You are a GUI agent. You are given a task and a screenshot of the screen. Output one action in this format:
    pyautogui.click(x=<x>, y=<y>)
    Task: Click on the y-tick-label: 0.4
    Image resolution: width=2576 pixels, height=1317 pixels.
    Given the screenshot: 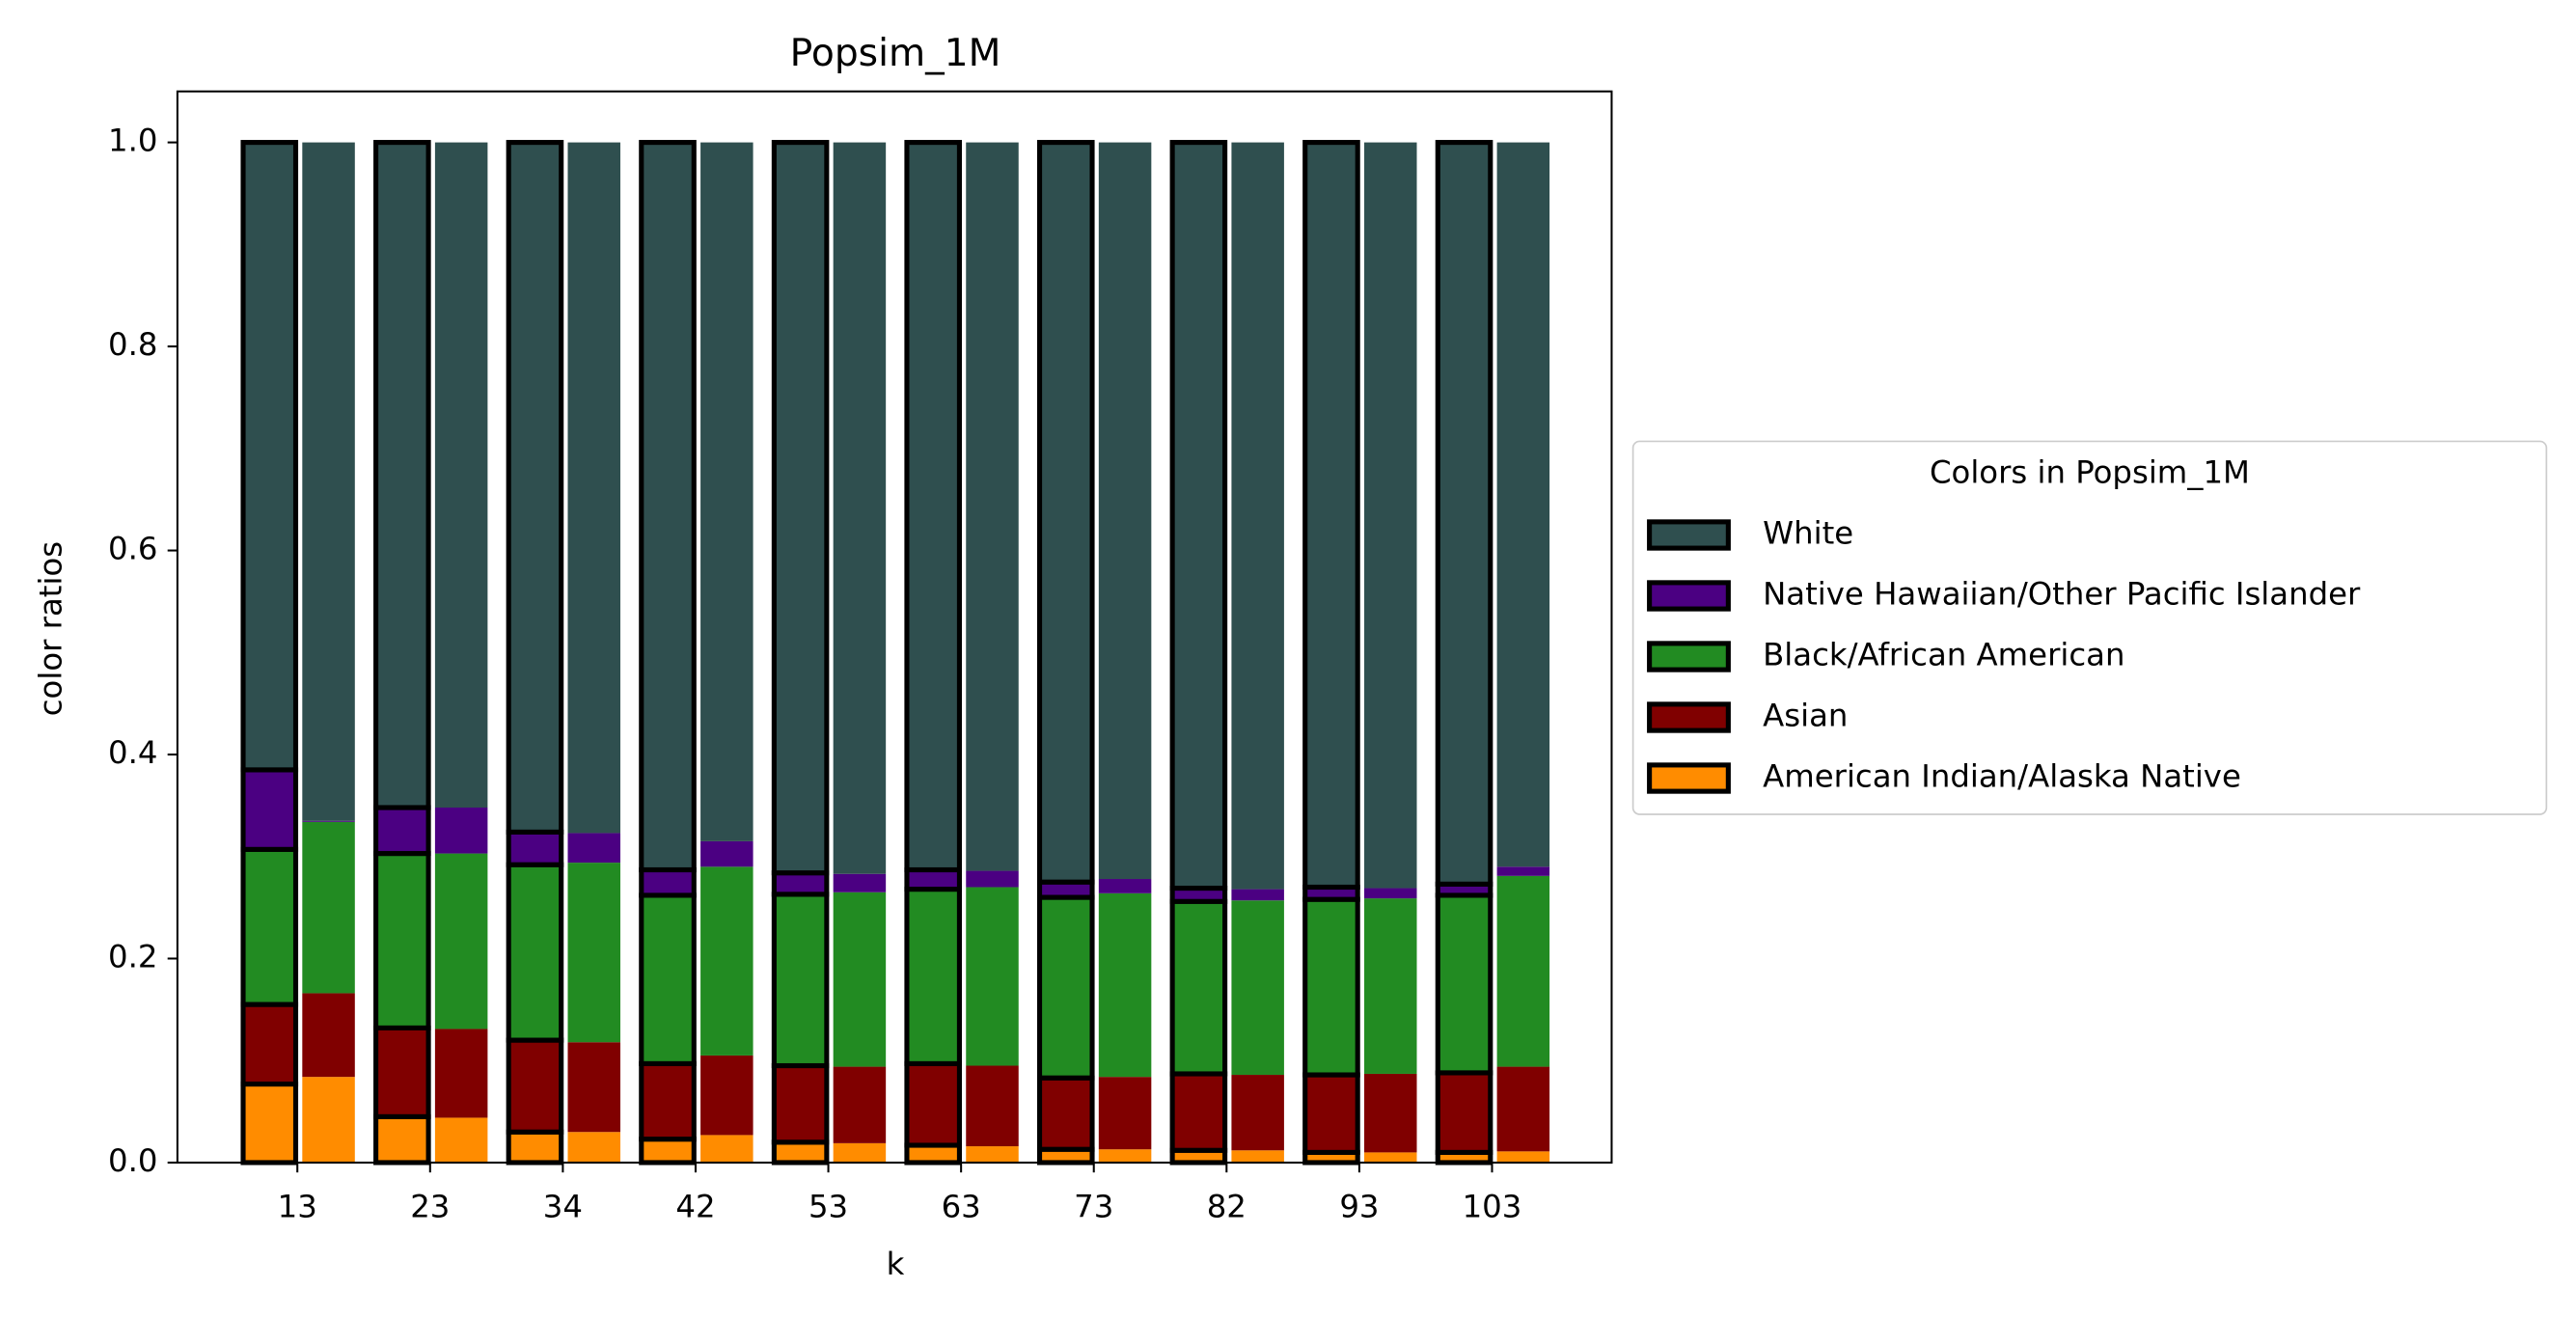 What is the action you would take?
    pyautogui.click(x=133, y=752)
    